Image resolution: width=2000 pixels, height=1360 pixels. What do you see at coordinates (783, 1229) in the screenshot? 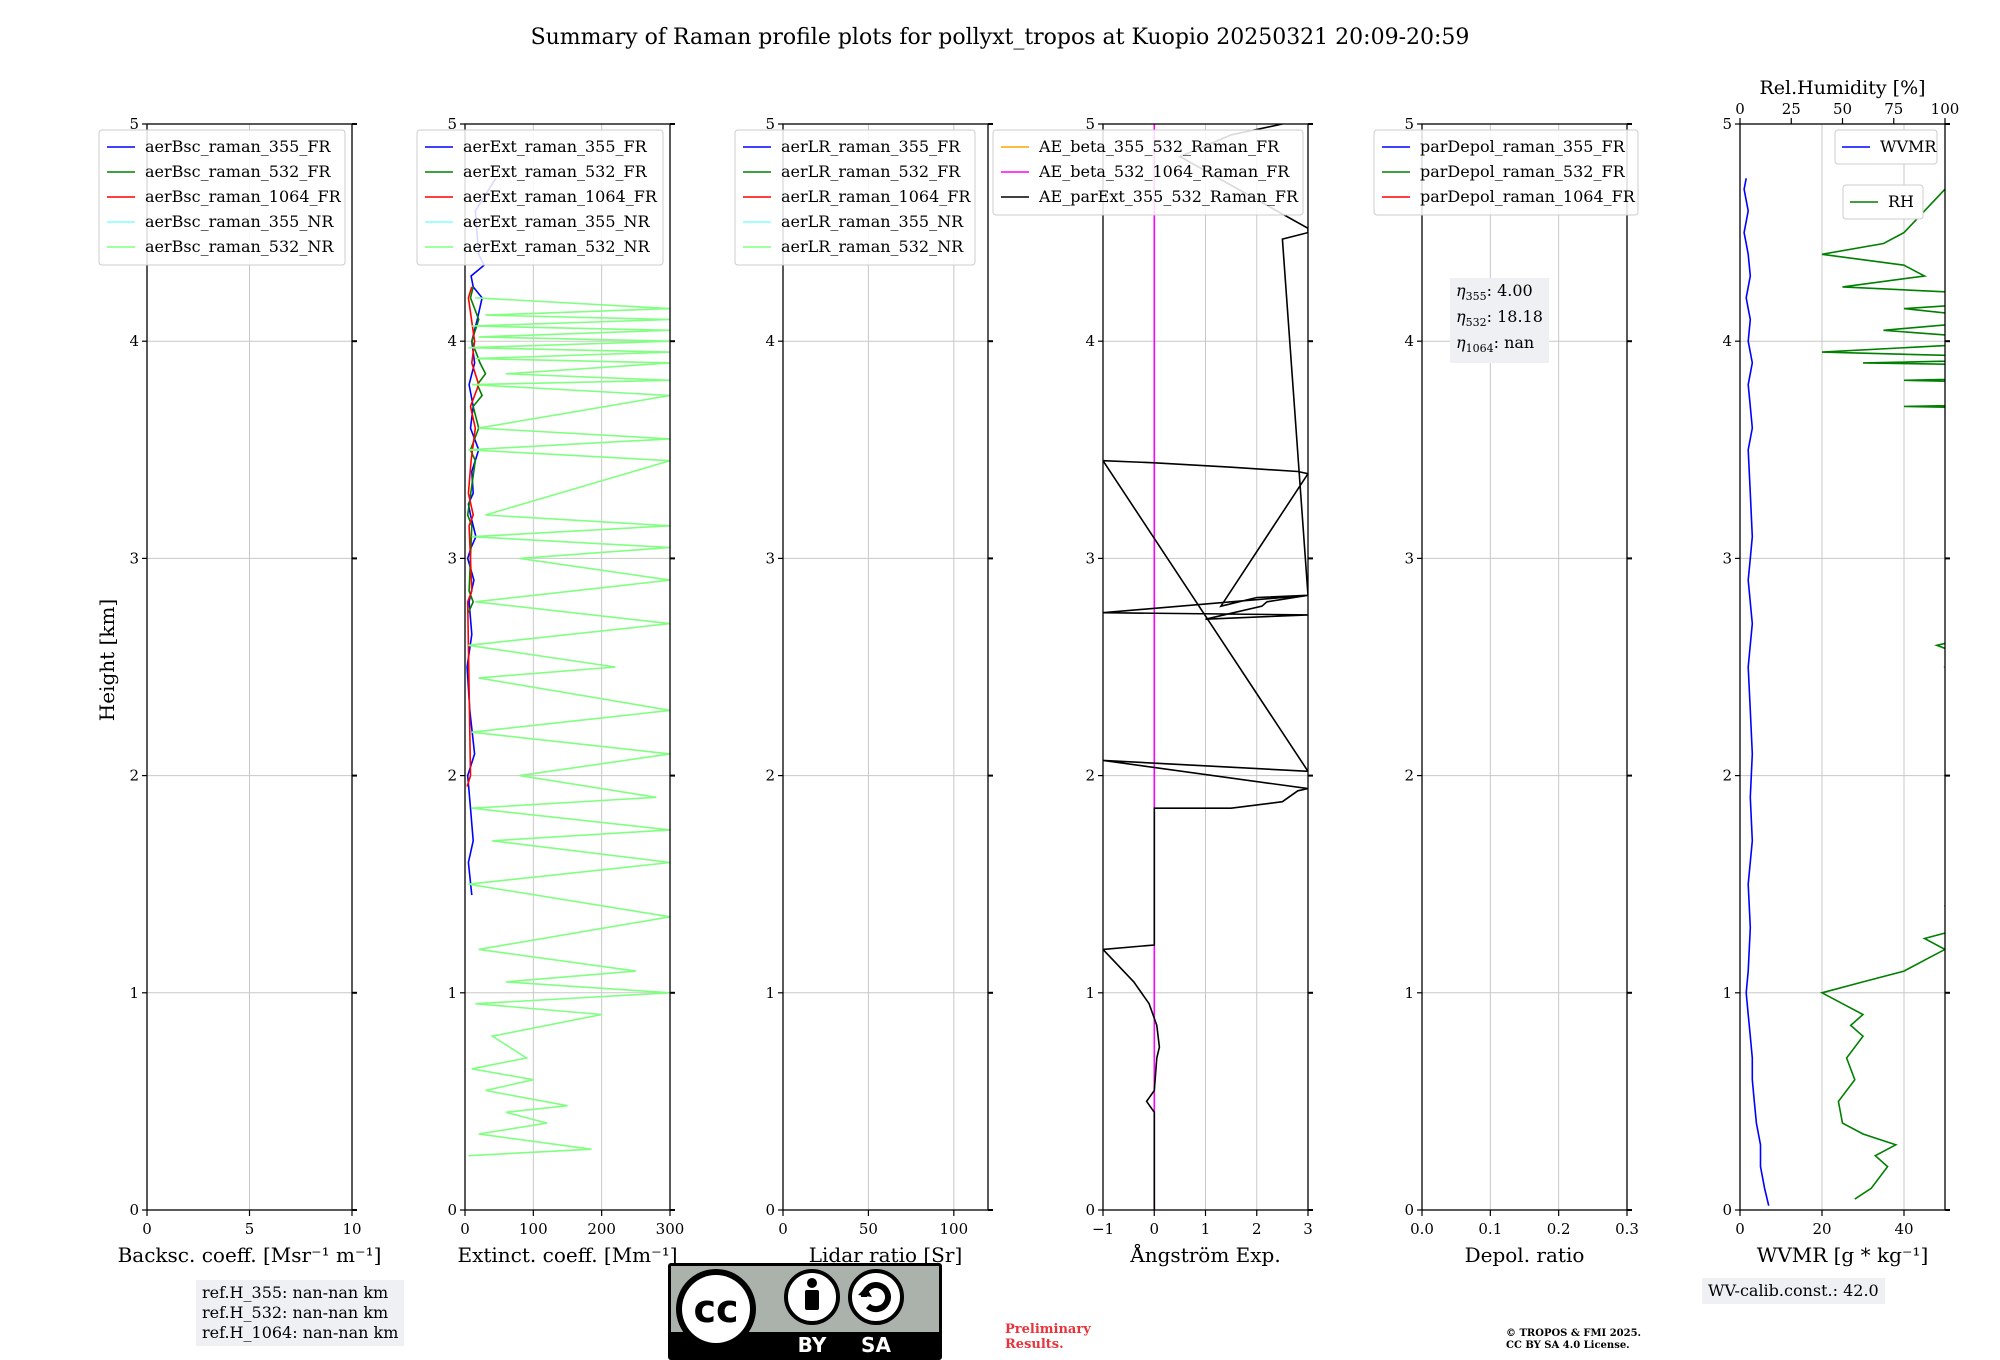
I see `xtick-label-lr: 0` at bounding box center [783, 1229].